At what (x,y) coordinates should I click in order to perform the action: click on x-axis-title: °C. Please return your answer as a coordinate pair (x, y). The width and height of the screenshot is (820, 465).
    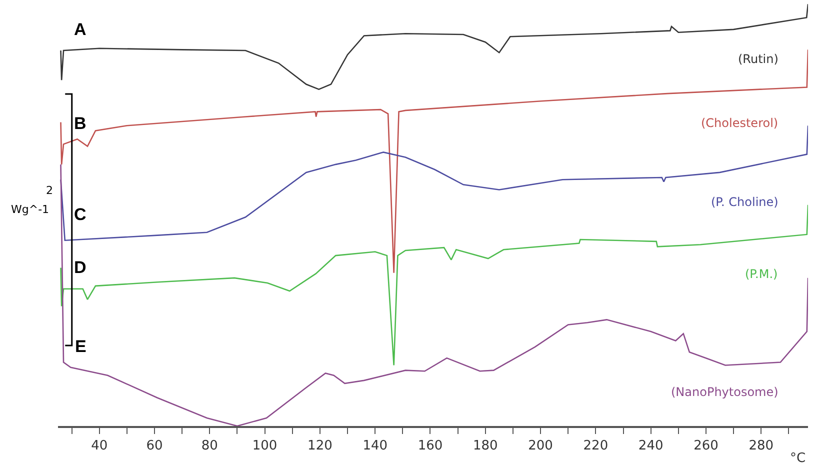
    Looking at the image, I should click on (798, 458).